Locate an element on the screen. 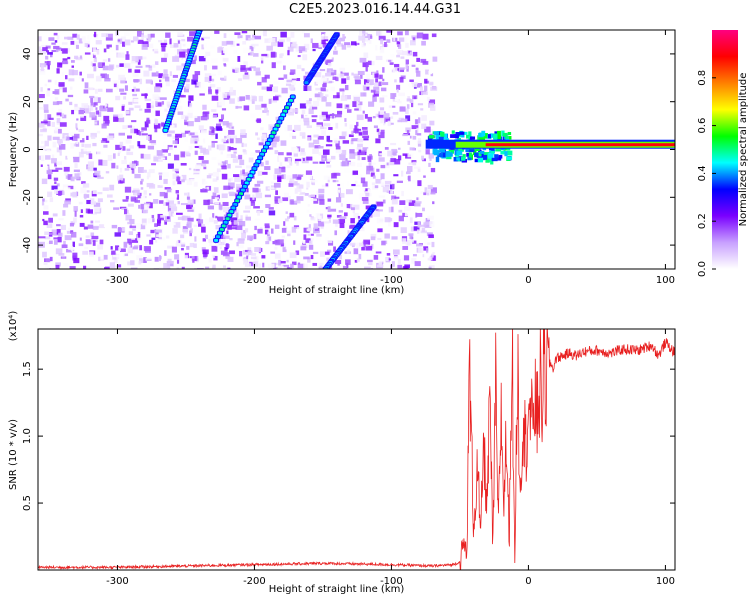 This screenshot has width=750, height=600. y-multiplier-label: (x10⁴) is located at coordinates (13, 326).